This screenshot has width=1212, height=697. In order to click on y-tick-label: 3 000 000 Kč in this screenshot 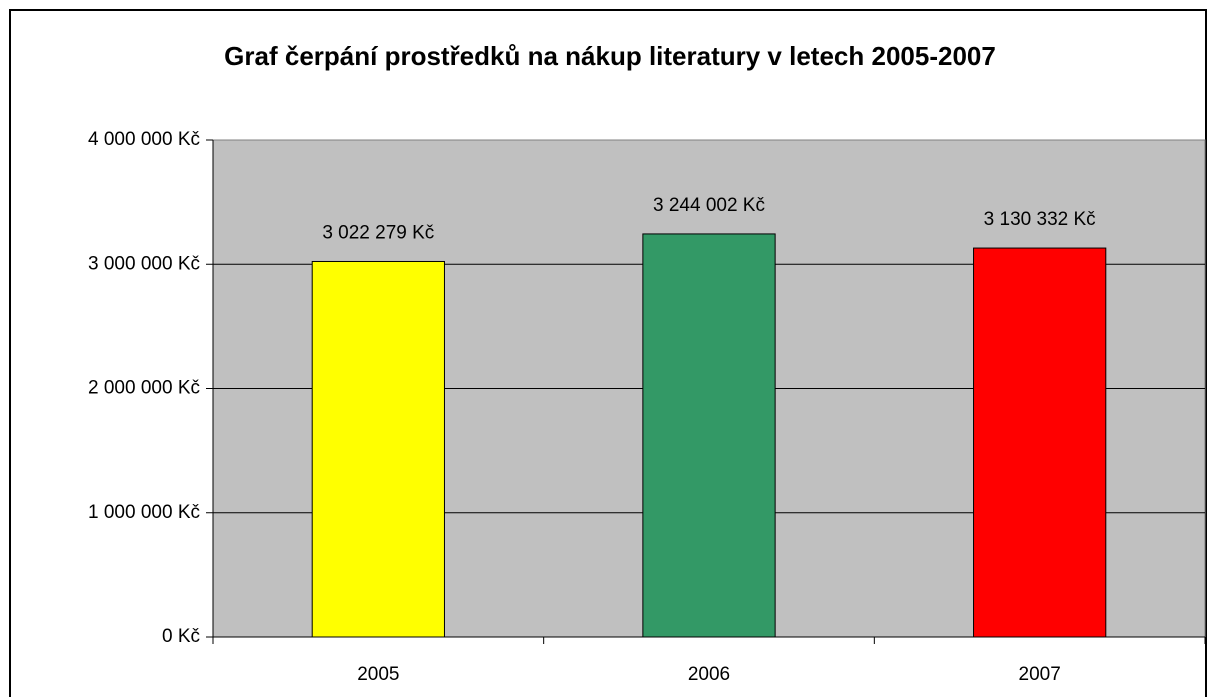, I will do `click(144, 263)`.